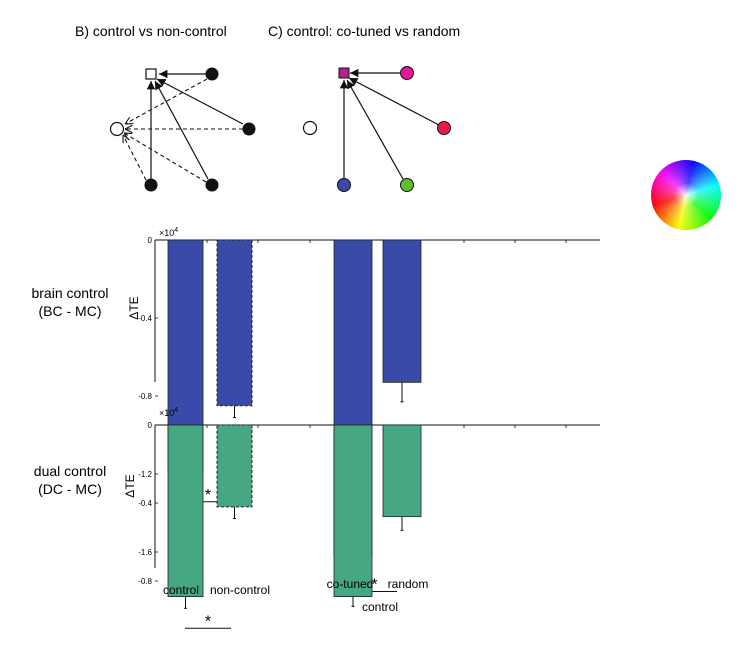  I want to click on row-label-bc-mc: (BC - MC), so click(70, 311).